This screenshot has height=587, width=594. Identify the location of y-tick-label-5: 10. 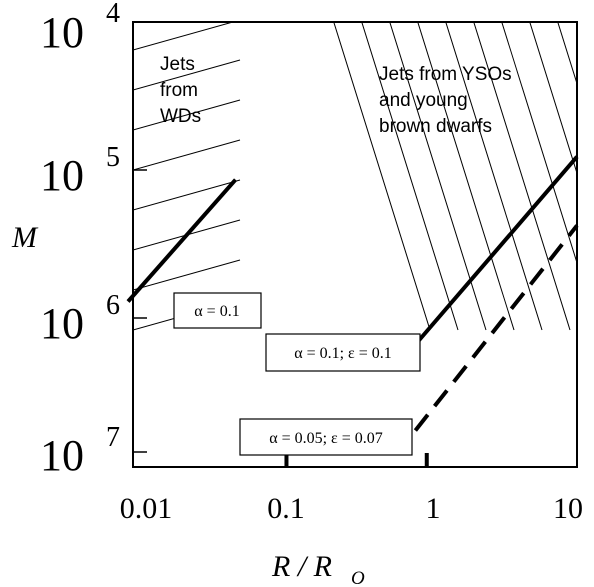
(62, 175).